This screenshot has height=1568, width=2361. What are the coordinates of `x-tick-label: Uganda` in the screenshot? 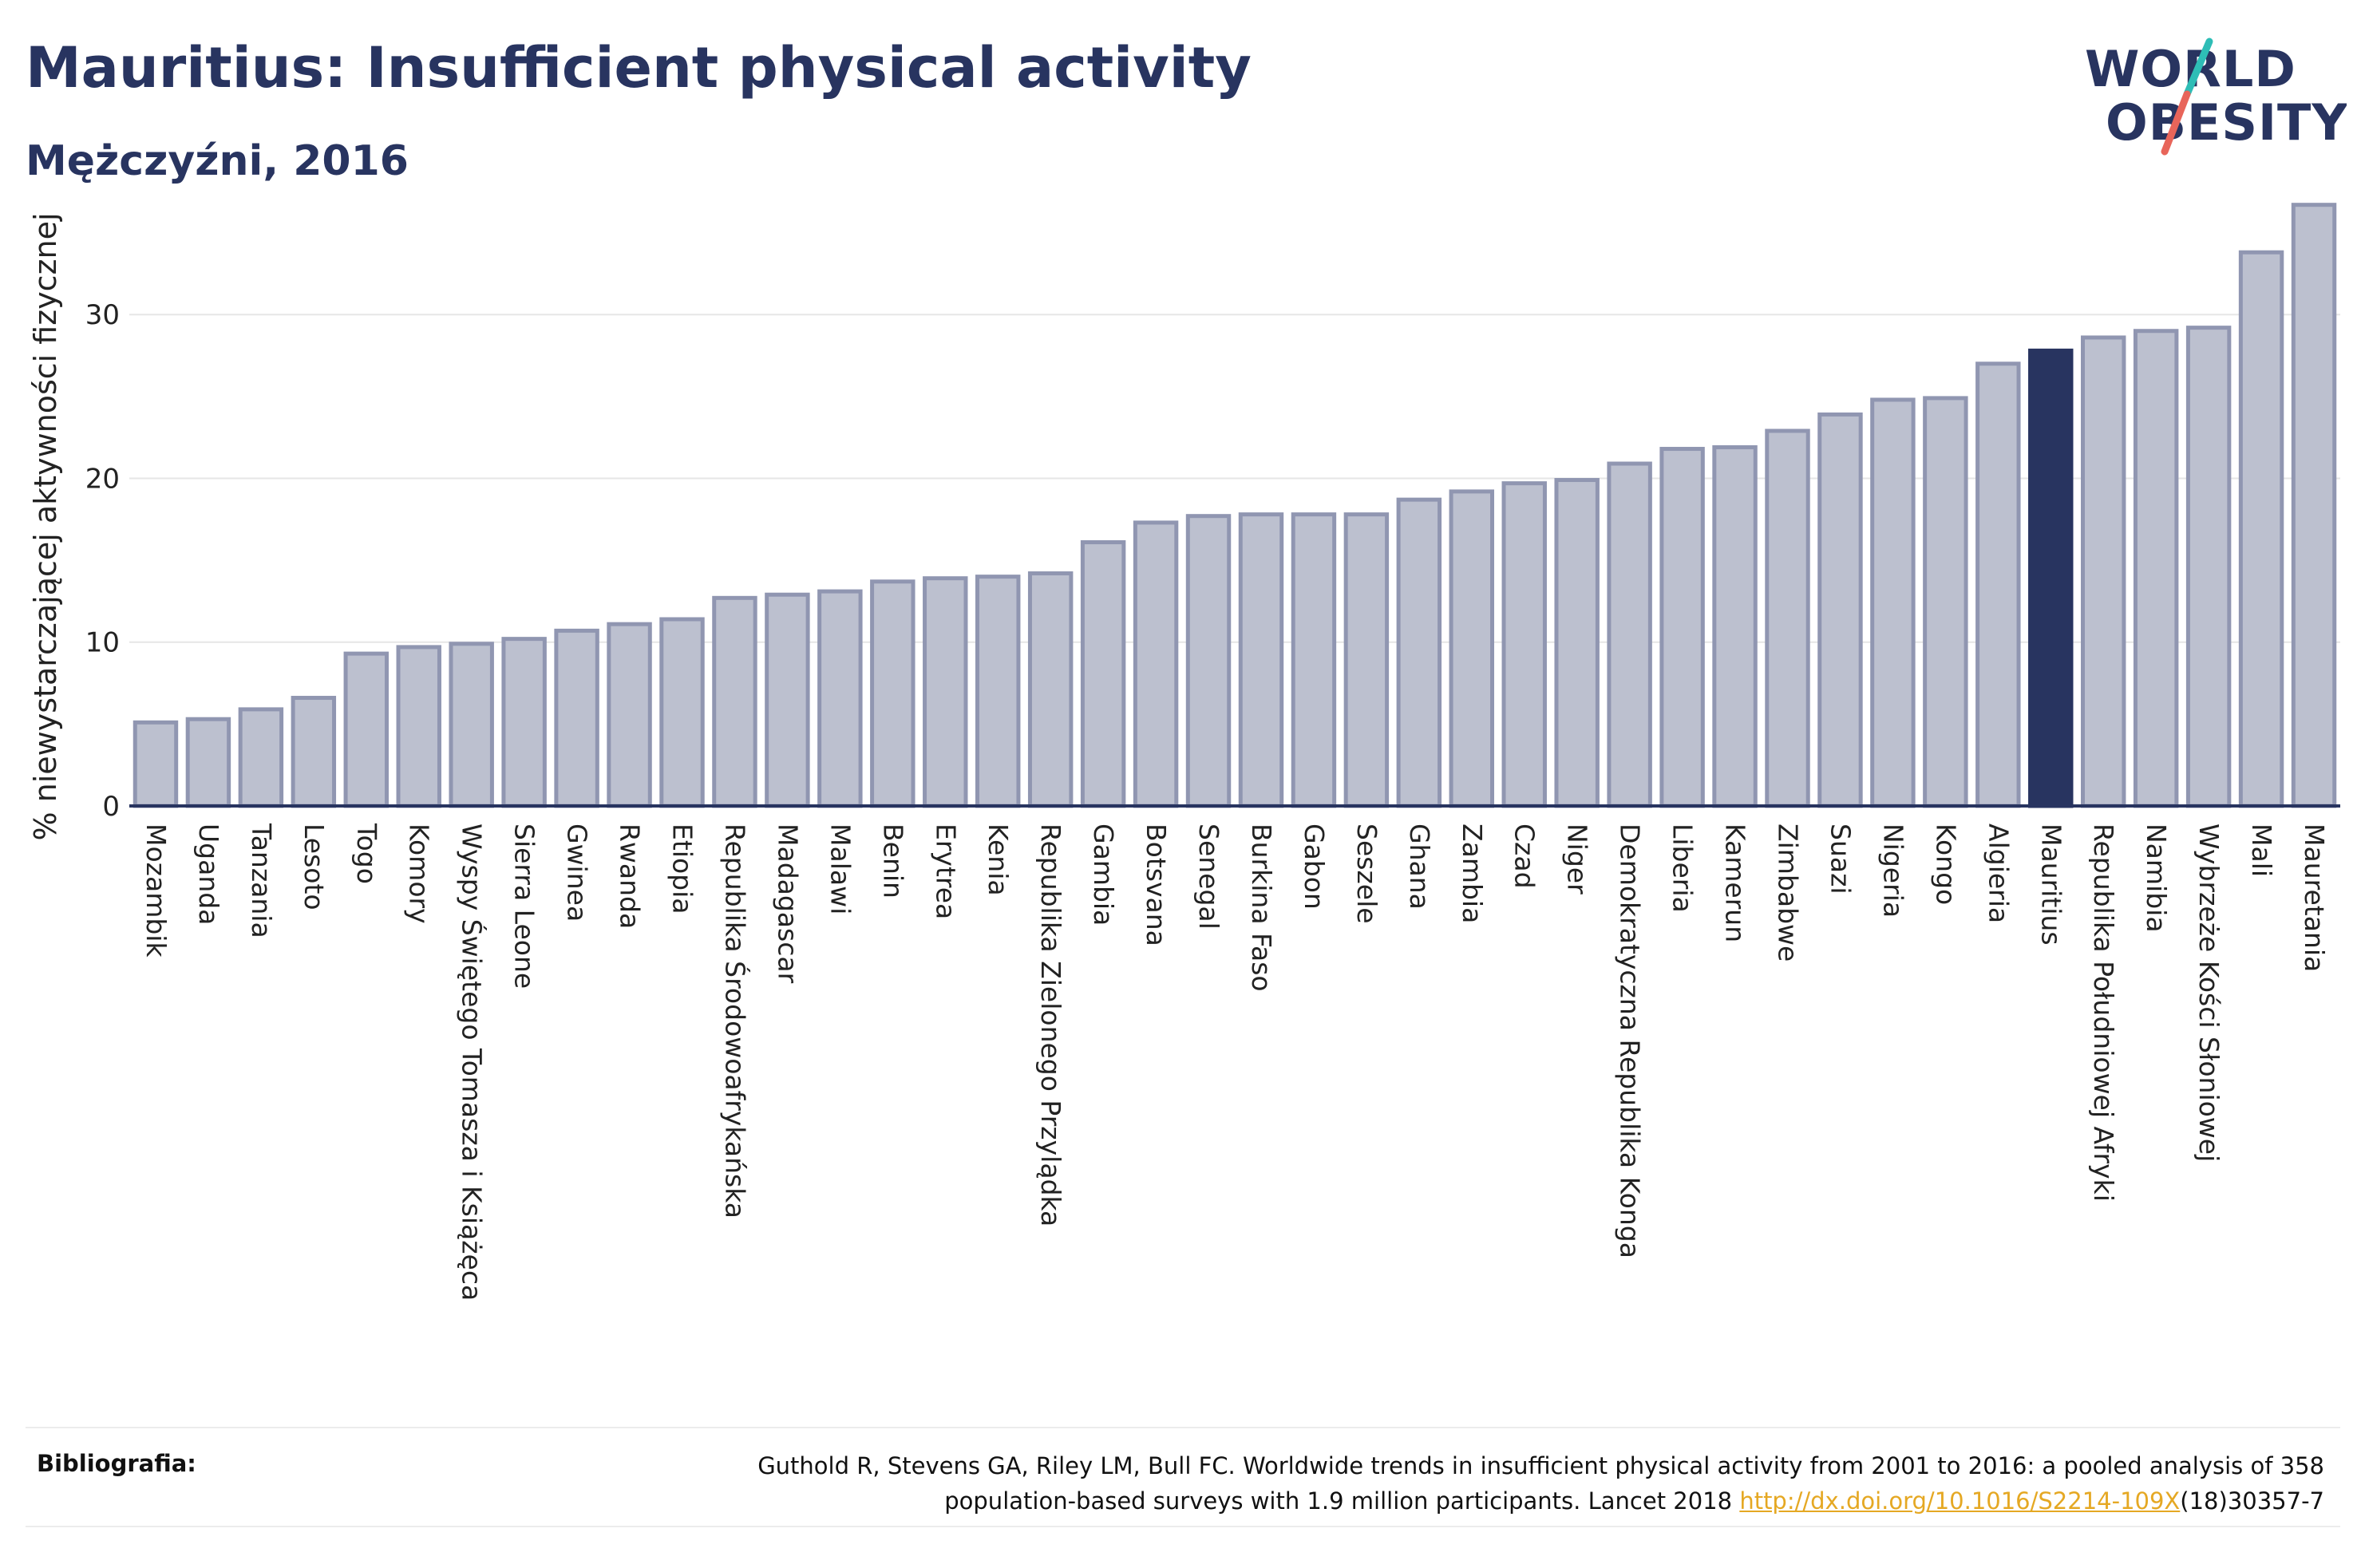 It's located at (208, 874).